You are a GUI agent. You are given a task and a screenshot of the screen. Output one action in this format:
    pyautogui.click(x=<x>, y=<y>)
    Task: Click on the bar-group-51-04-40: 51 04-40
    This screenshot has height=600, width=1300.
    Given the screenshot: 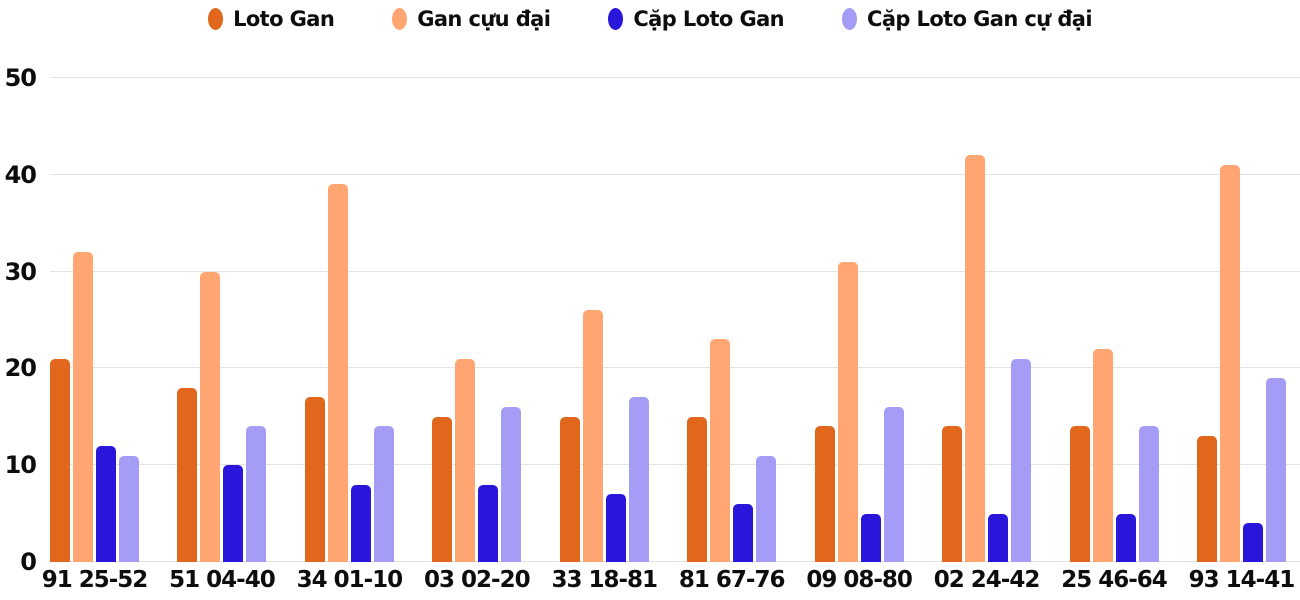 What is the action you would take?
    pyautogui.click(x=222, y=335)
    